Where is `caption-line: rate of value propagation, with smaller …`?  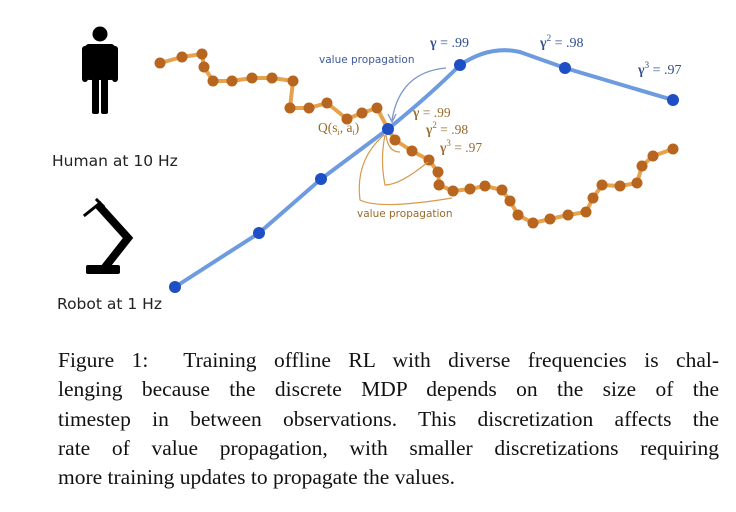 caption-line: rate of value propagation, with smaller … is located at coordinates (388, 447).